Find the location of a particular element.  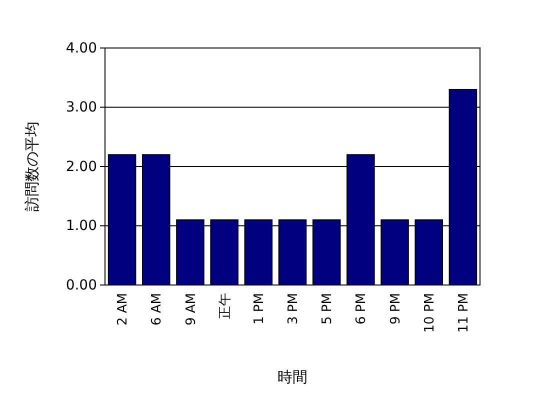

x-tick-label: 10 PM is located at coordinates (430, 313).